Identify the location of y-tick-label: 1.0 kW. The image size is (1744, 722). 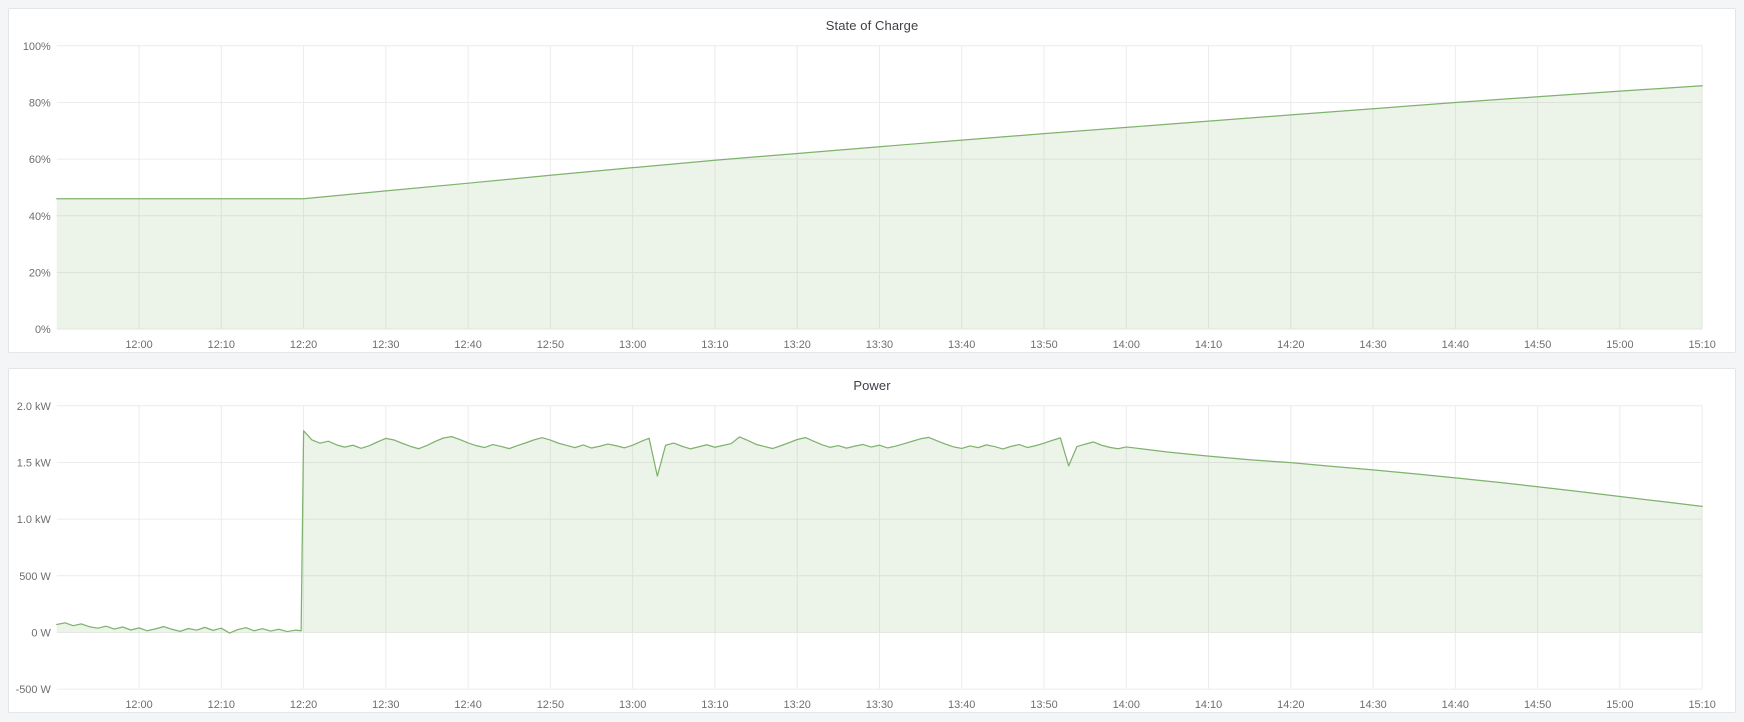
(34, 520).